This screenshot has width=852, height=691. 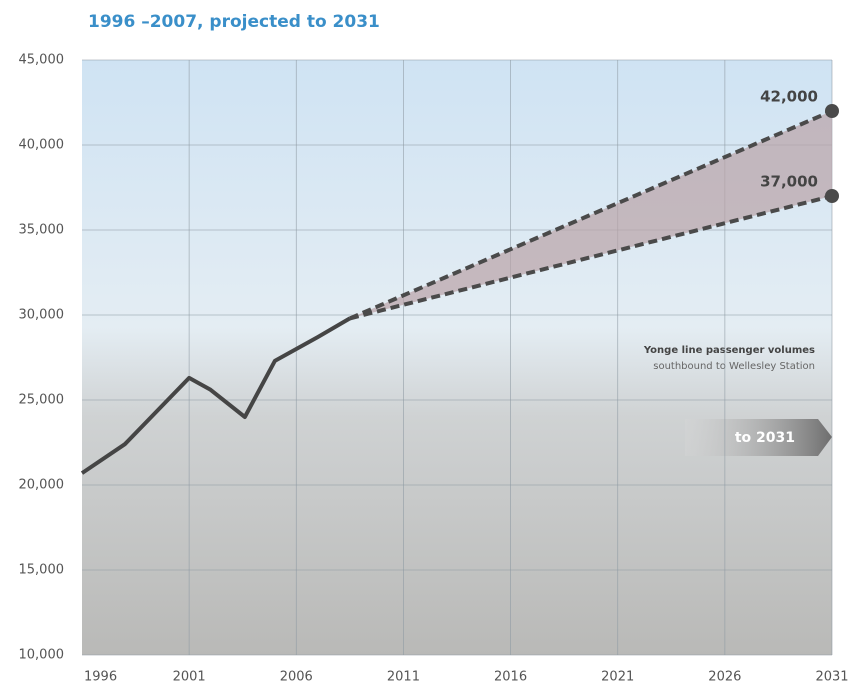 What do you see at coordinates (789, 182) in the screenshot?
I see `value-label: 37,000` at bounding box center [789, 182].